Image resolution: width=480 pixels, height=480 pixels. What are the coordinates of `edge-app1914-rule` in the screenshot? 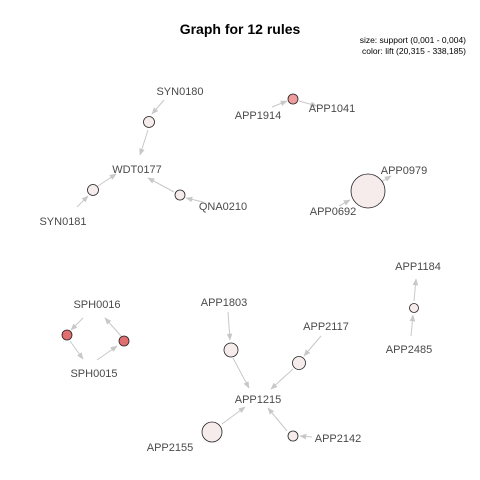 It's located at (279, 104).